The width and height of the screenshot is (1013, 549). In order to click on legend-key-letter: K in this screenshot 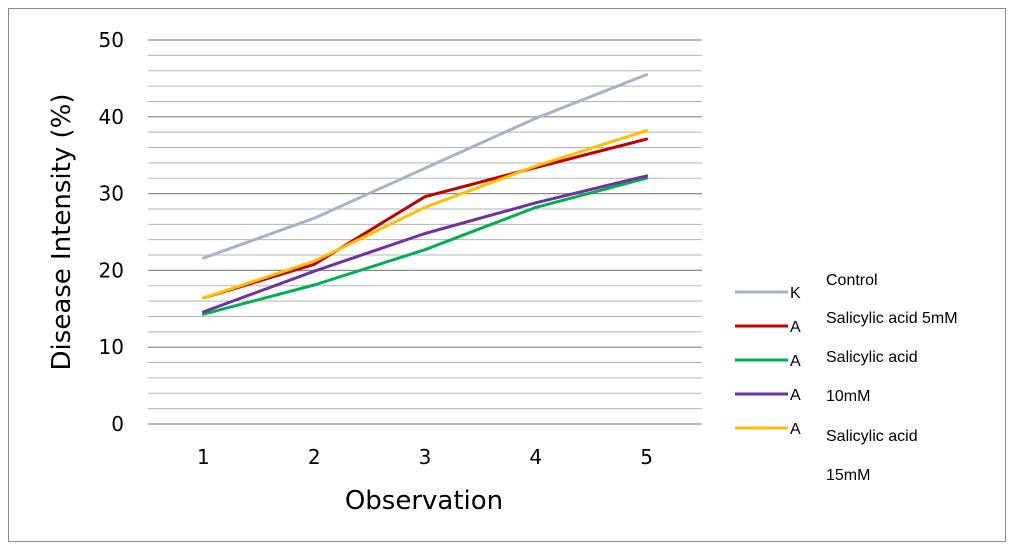, I will do `click(795, 293)`.